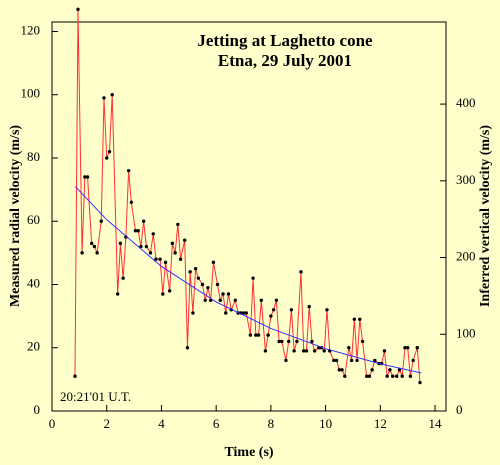  What do you see at coordinates (31, 29) in the screenshot?
I see `y-tick-label: 120` at bounding box center [31, 29].